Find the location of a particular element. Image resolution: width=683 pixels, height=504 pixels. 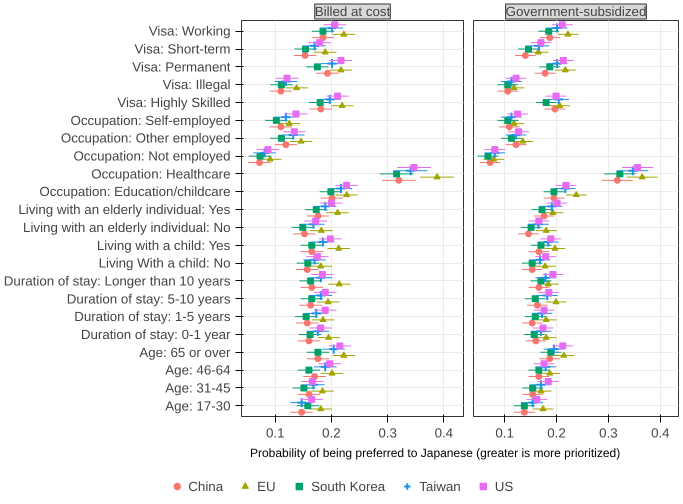

y-tick-label: Occupation: Education/childcare is located at coordinates (135, 192).